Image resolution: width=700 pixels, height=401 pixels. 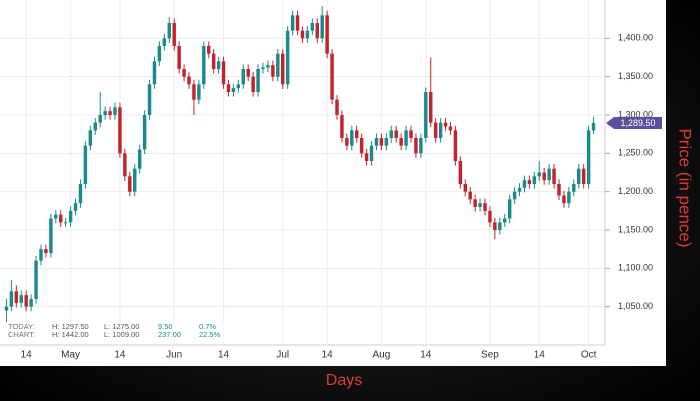 What do you see at coordinates (635, 76) in the screenshot?
I see `y-tick-label: 1,350.00` at bounding box center [635, 76].